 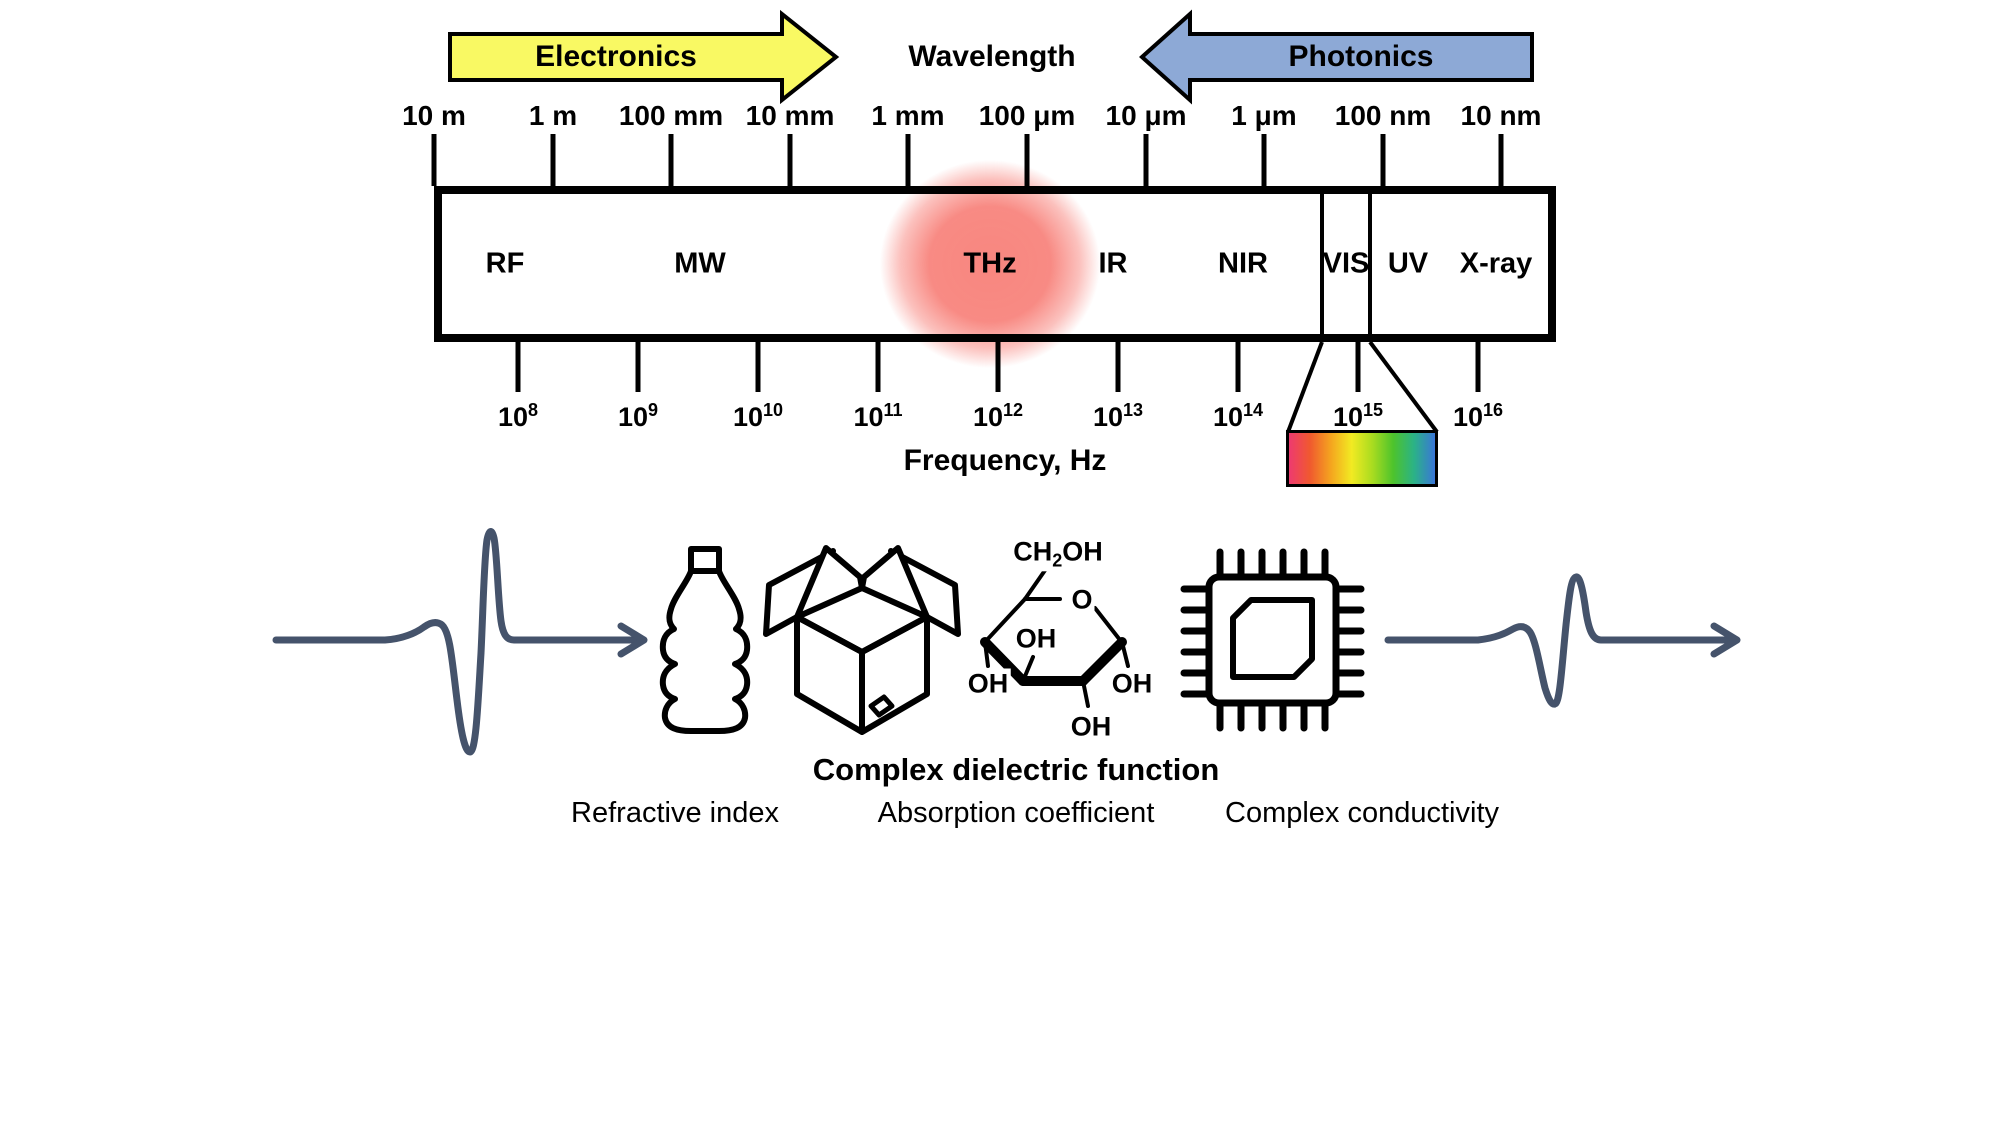 I want to click on frequency-axis-title: Frequency, Hz, so click(x=1005, y=460).